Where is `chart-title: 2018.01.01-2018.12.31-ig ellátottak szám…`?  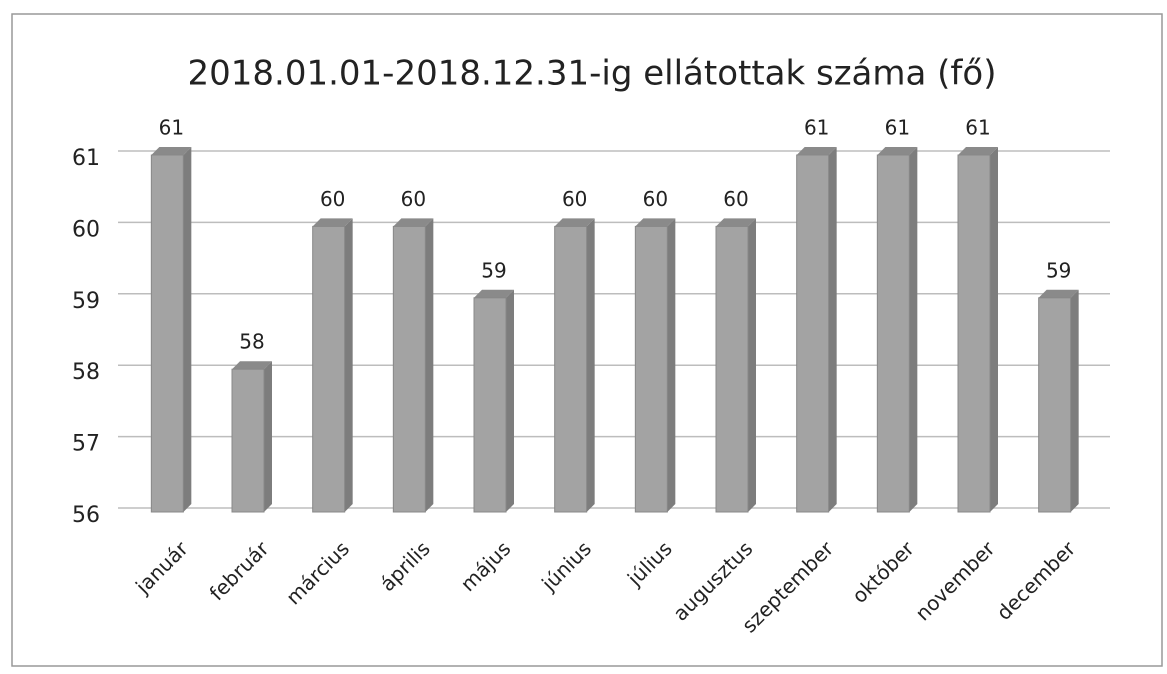
chart-title: 2018.01.01-2018.12.31-ig ellátottak szám… is located at coordinates (592, 74).